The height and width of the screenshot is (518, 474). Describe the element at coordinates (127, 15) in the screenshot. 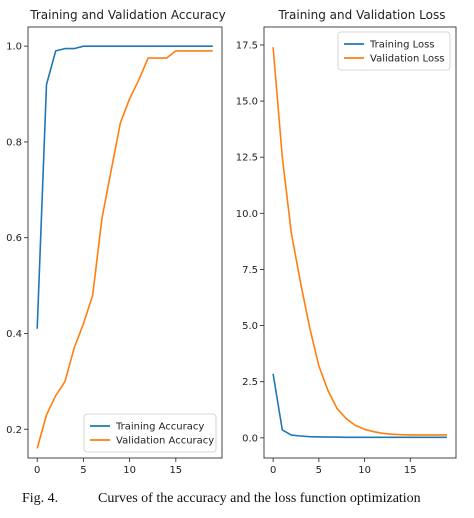

I see `chart-title: Training and Validation Accuracy` at that location.